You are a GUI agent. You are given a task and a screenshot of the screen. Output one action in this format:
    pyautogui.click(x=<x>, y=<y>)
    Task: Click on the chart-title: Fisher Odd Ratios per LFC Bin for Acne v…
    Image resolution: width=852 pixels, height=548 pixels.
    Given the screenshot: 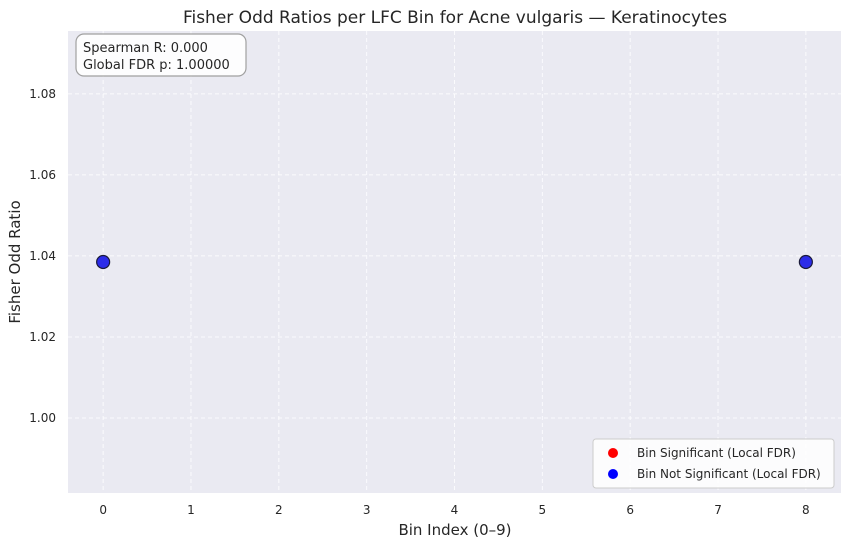 What is the action you would take?
    pyautogui.click(x=455, y=18)
    